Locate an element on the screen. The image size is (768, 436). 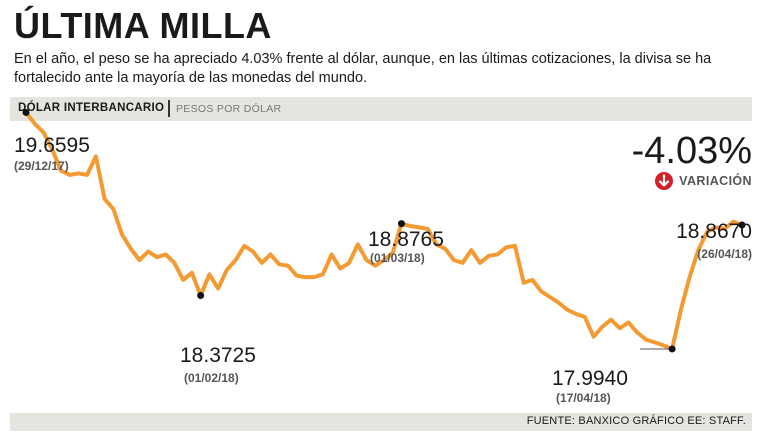
unit-label: PESOS POR DÓLAR is located at coordinates (229, 109).